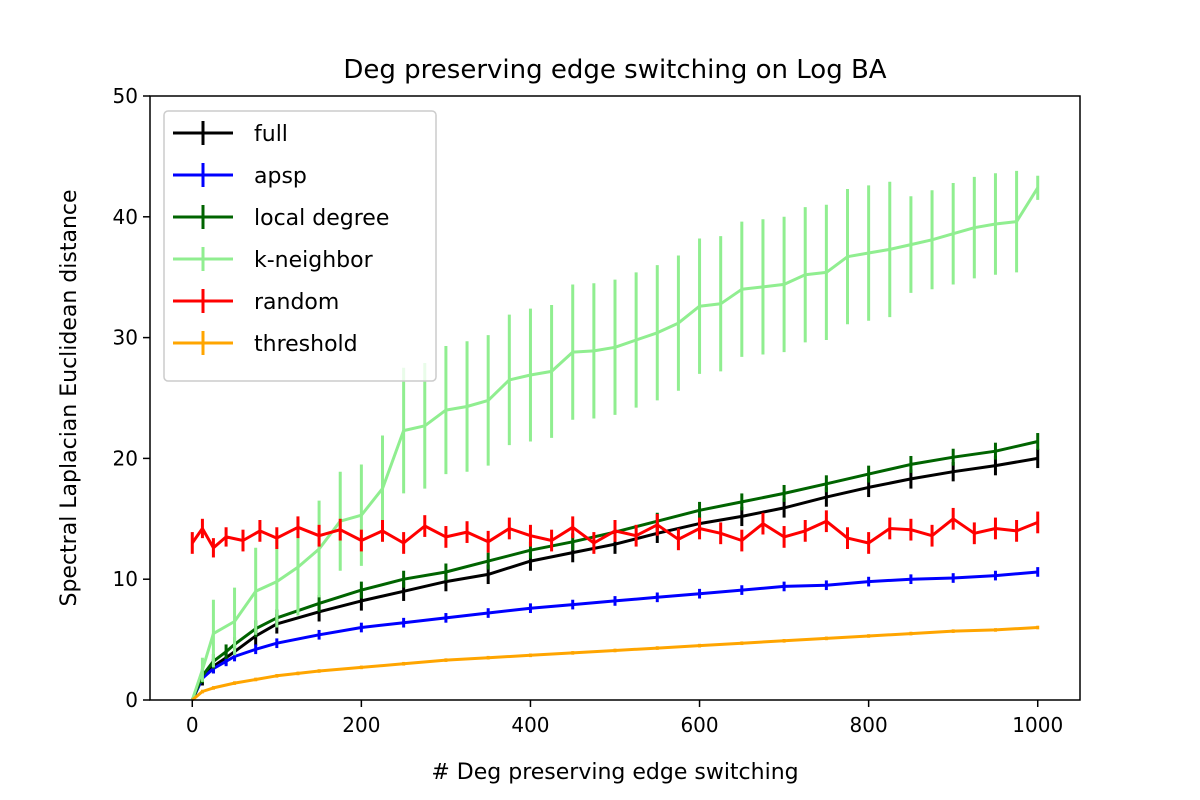 This screenshot has width=1200, height=800. I want to click on y-tick-label: 40, so click(125, 217).